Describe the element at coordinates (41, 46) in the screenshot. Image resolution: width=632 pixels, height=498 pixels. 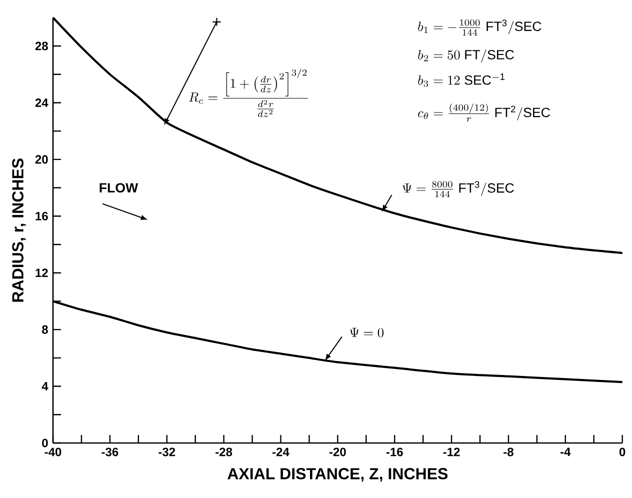
I see `y-tick-label: 28` at that location.